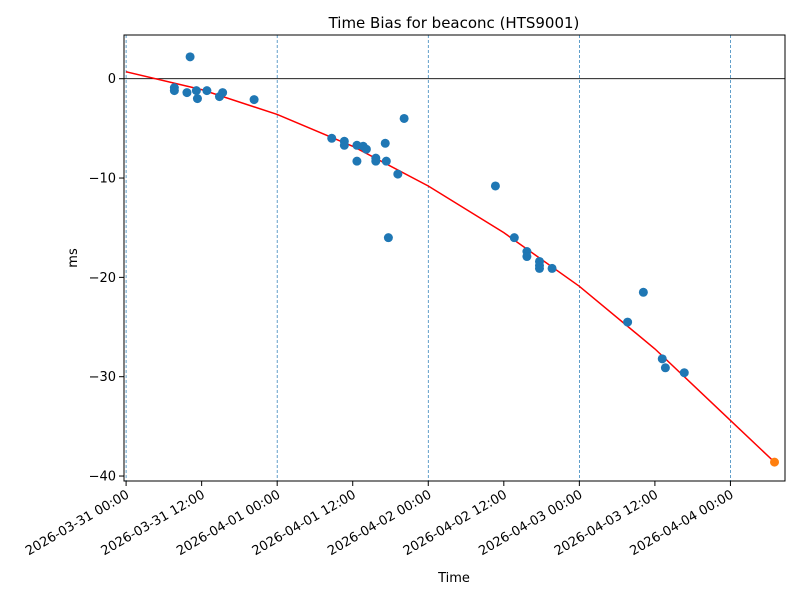 The width and height of the screenshot is (800, 600). I want to click on y-axis-label: ms, so click(73, 258).